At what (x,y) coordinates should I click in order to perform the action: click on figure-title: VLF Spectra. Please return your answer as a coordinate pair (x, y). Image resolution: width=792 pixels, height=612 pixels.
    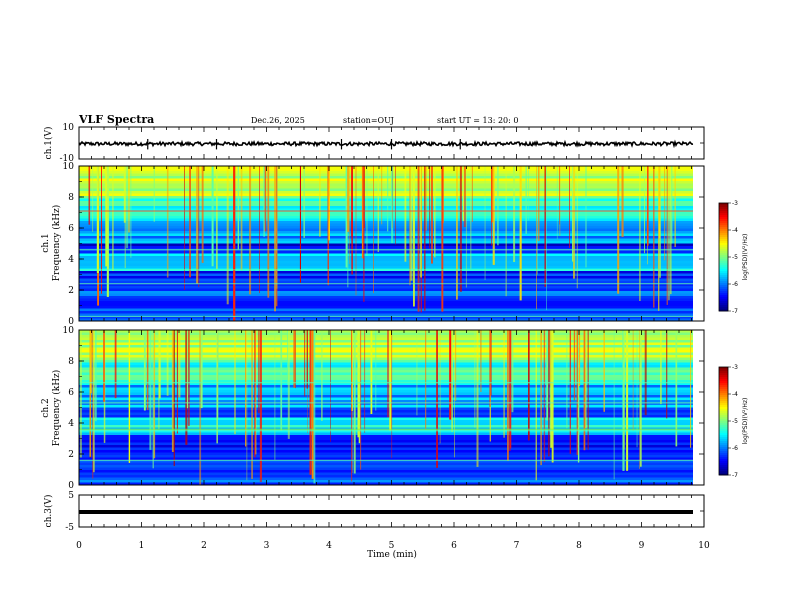
    Looking at the image, I should click on (116, 119).